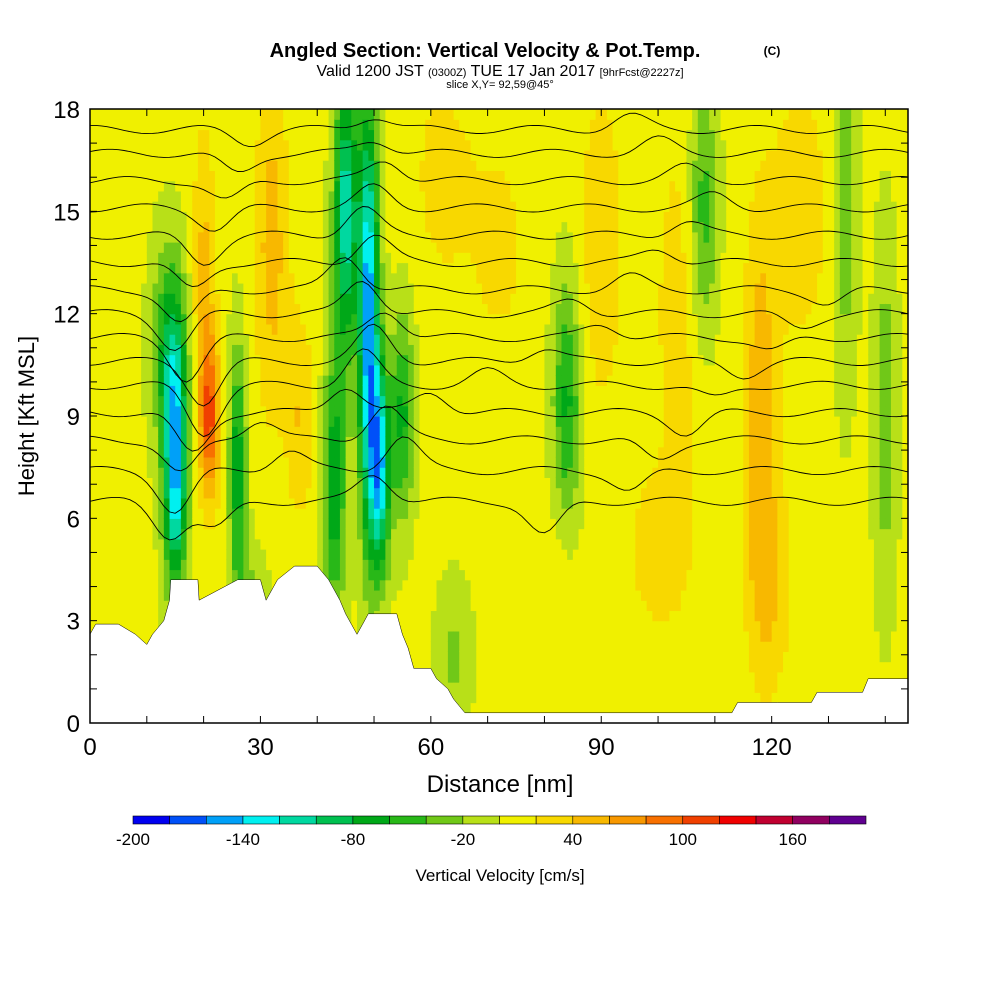  I want to click on y-tick-label: 6, so click(73, 519).